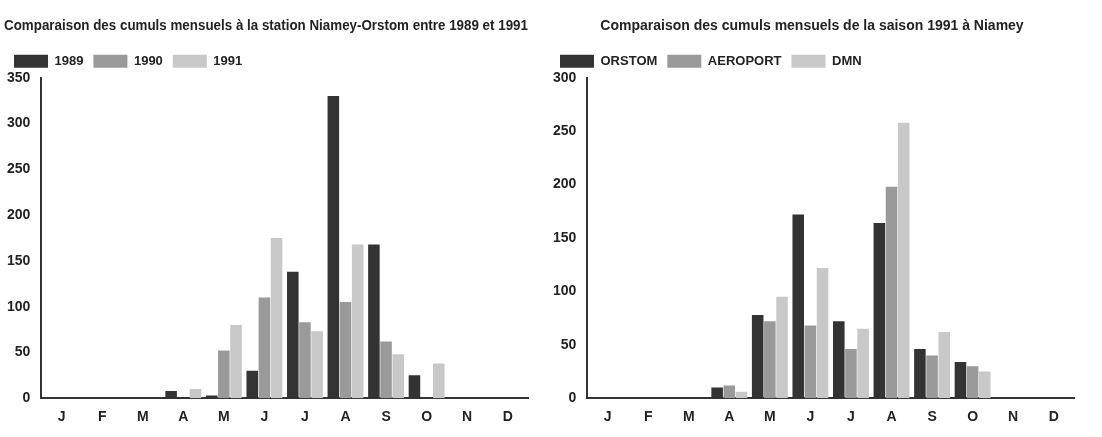  Describe the element at coordinates (266, 25) in the screenshot. I see `chart-title: Comparaison des cumuls mensuels à la station Niamey-Orstom entre 1989 et 1991` at that location.